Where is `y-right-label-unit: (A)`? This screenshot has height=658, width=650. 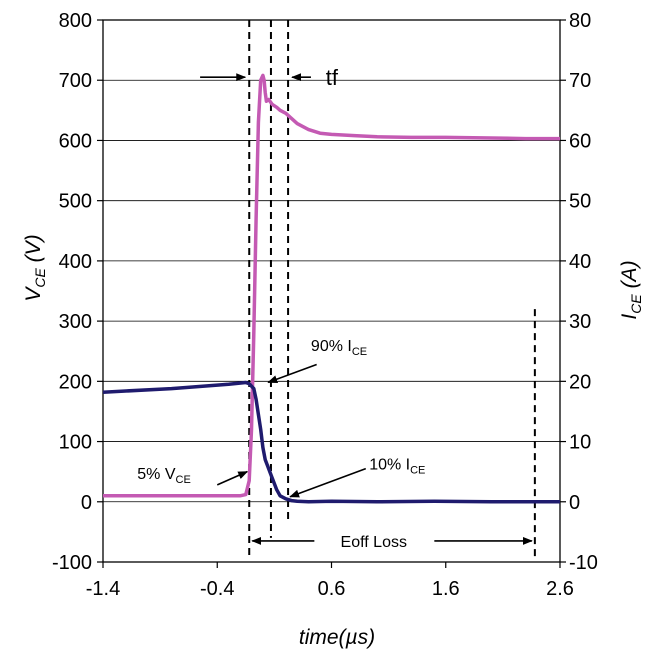
y-right-label-unit: (A) is located at coordinates (629, 277).